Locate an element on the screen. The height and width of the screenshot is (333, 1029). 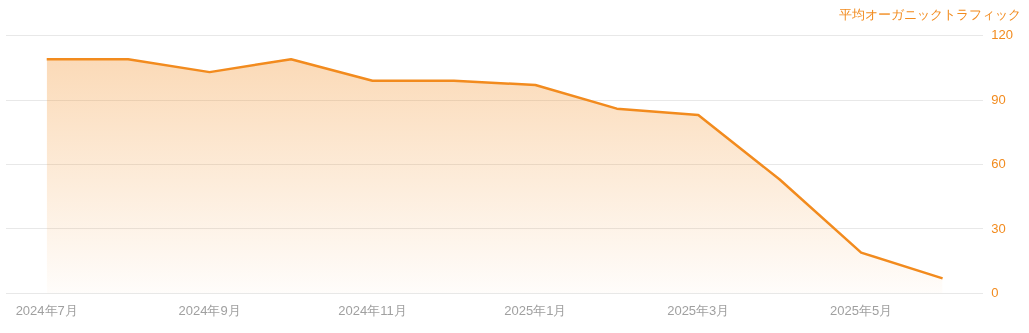
x-tick-label: 2024年7月 is located at coordinates (46, 310).